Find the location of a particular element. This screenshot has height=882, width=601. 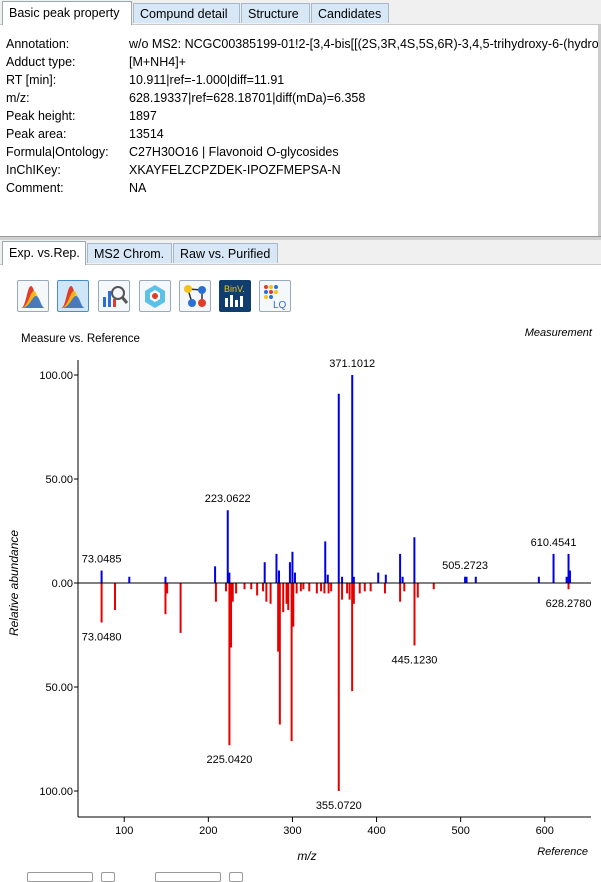

property-value: 1897 is located at coordinates (143, 116).